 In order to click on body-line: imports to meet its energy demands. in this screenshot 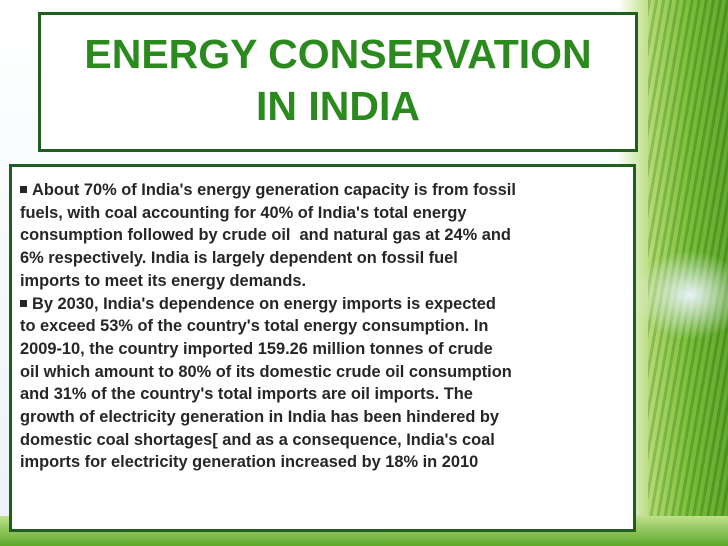, I will do `click(163, 281)`.